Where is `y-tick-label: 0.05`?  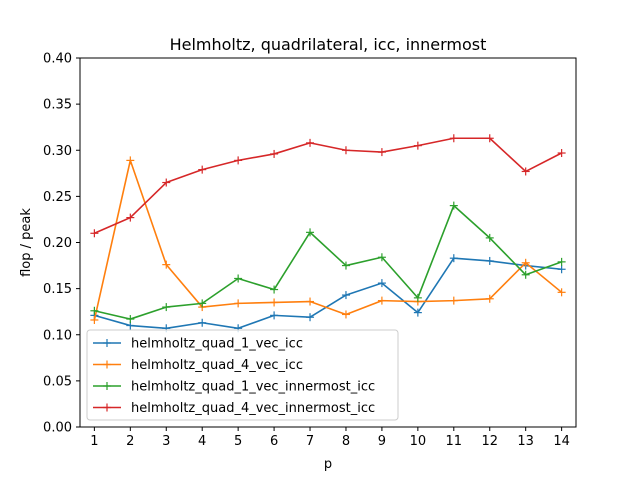 y-tick-label: 0.05 is located at coordinates (57, 381).